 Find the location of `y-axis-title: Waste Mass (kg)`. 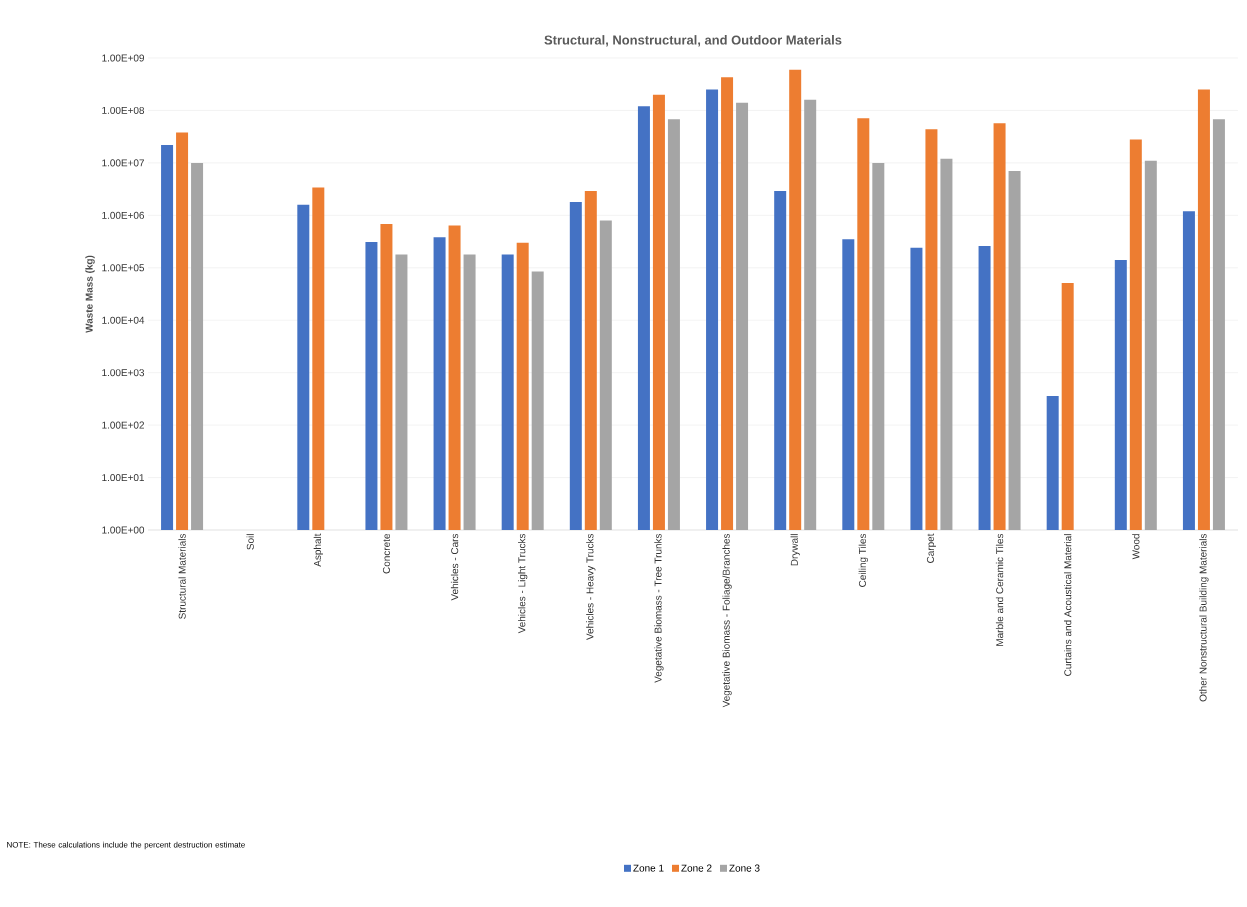

y-axis-title: Waste Mass (kg) is located at coordinates (90, 294).